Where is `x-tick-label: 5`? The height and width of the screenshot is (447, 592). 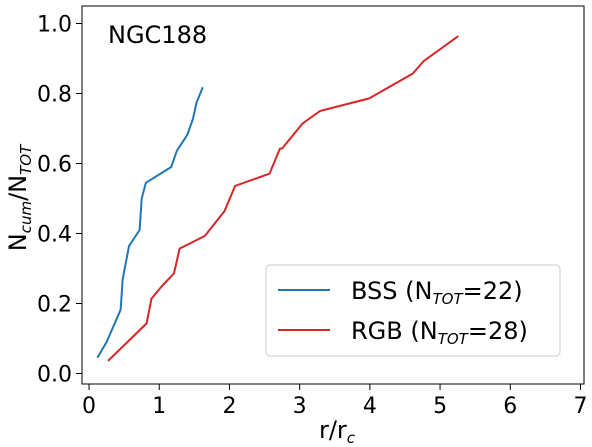
x-tick-label: 5 is located at coordinates (440, 406).